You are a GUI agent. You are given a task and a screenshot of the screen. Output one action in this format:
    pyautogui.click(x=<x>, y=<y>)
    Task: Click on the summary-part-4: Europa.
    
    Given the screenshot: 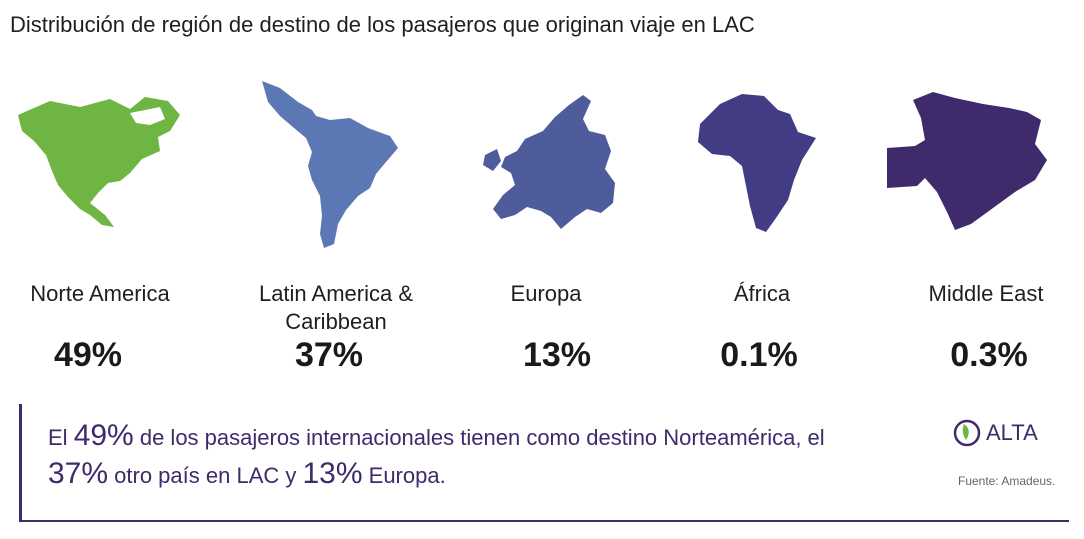 What is the action you would take?
    pyautogui.click(x=404, y=475)
    